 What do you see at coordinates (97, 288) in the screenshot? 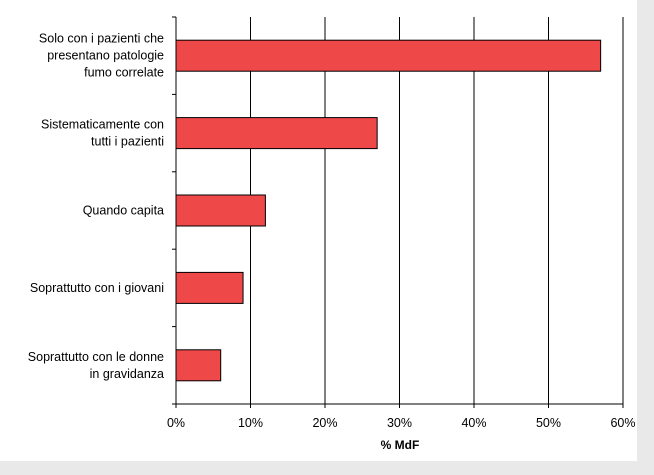
I see `category-label: Soprattutto con i giovani` at bounding box center [97, 288].